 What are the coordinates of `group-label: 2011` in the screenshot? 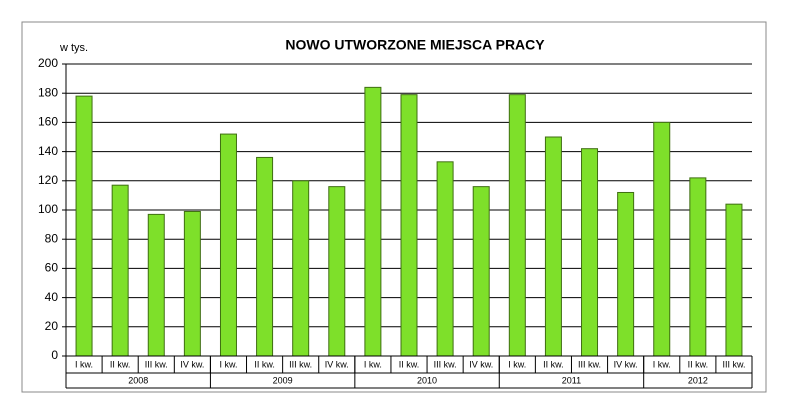 It's located at (571, 380).